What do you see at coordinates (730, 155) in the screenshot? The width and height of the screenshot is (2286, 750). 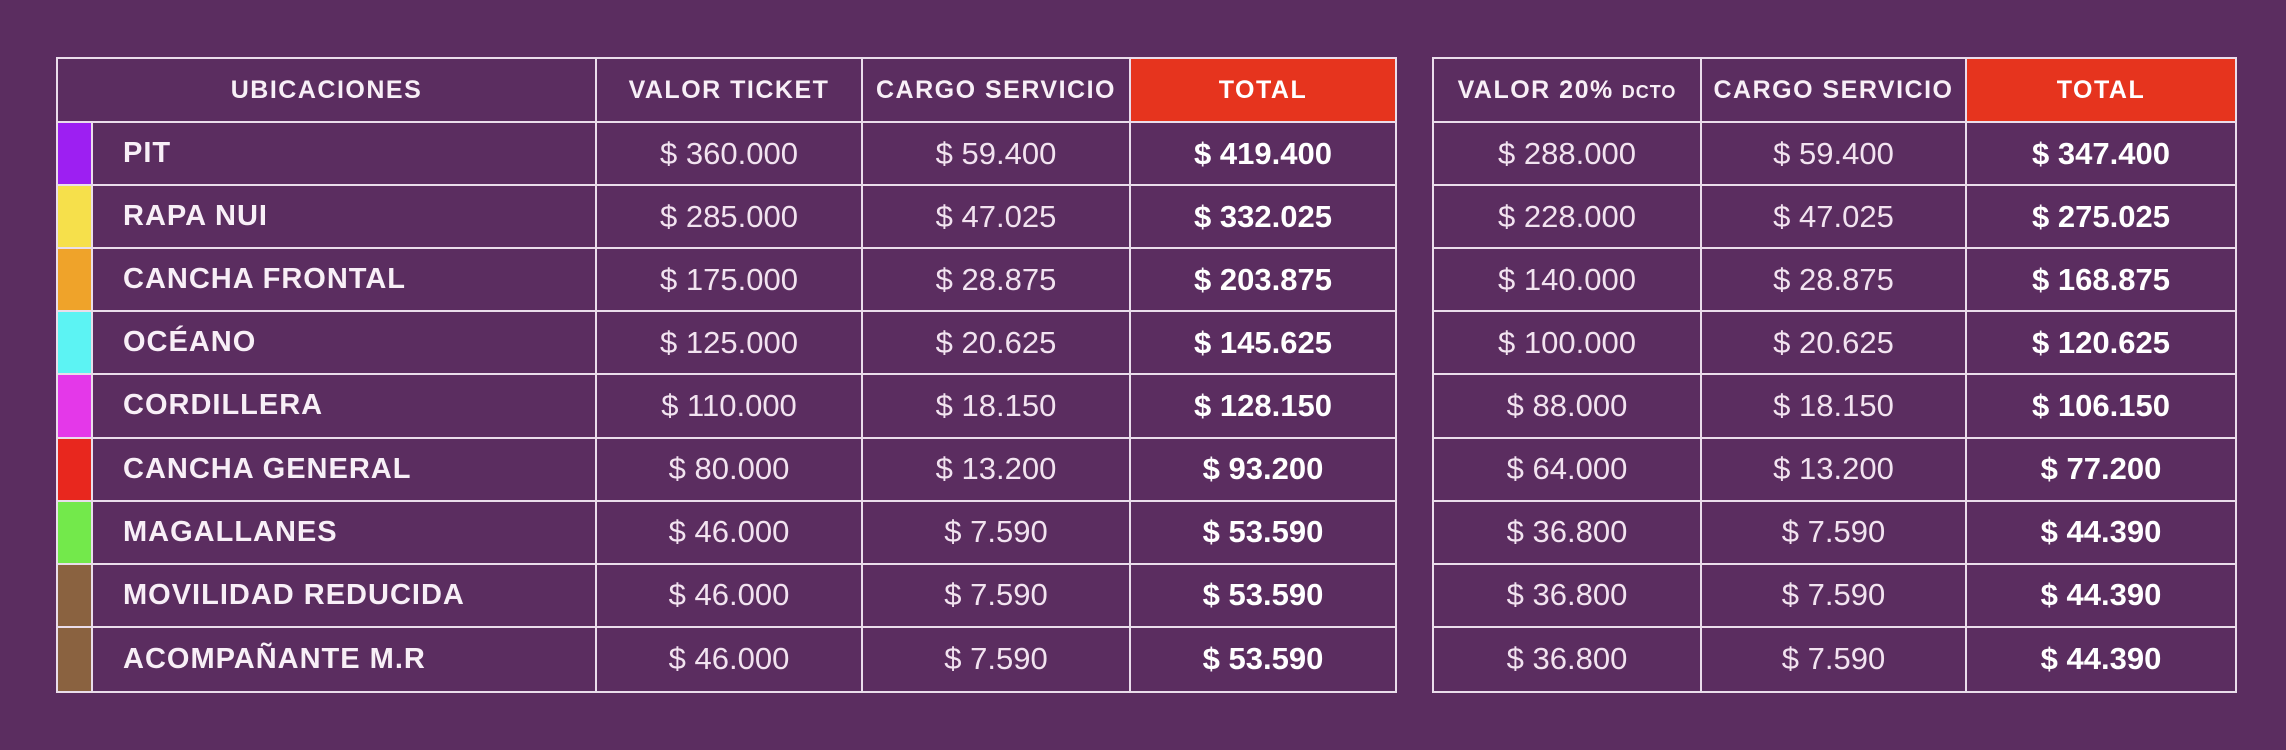 I see `ticket-value-cell: $ 360.000` at bounding box center [730, 155].